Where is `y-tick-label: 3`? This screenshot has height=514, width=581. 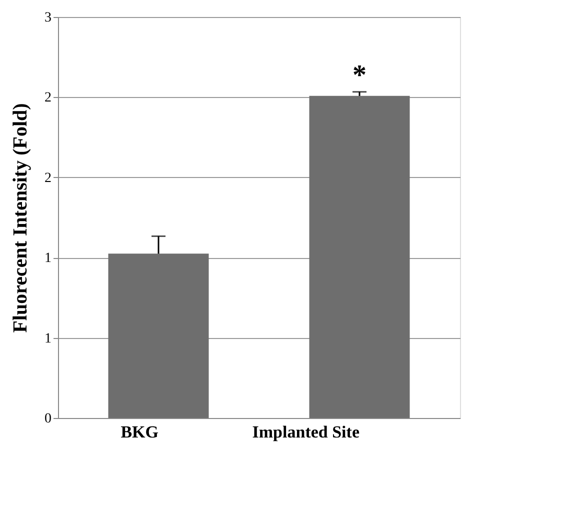 y-tick-label: 3 is located at coordinates (48, 18).